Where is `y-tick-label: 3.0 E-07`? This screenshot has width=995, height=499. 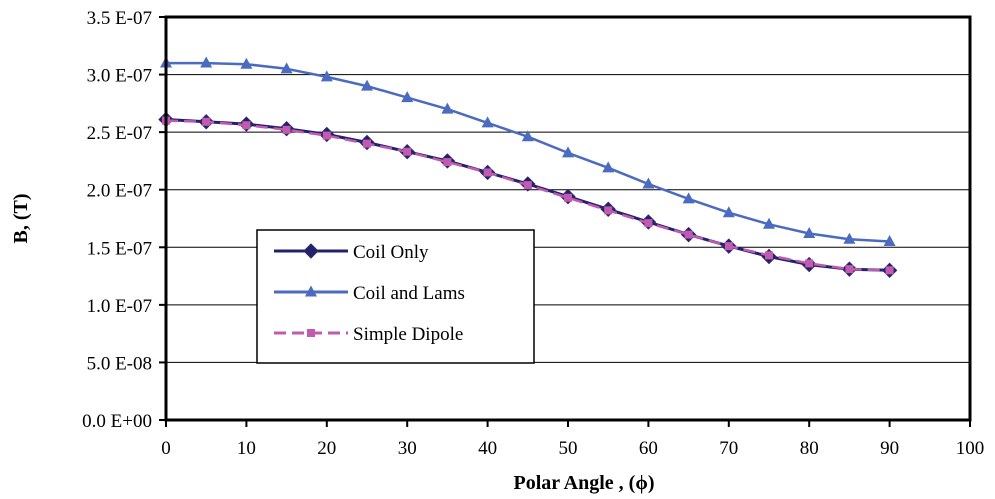 y-tick-label: 3.0 E-07 is located at coordinates (119, 76).